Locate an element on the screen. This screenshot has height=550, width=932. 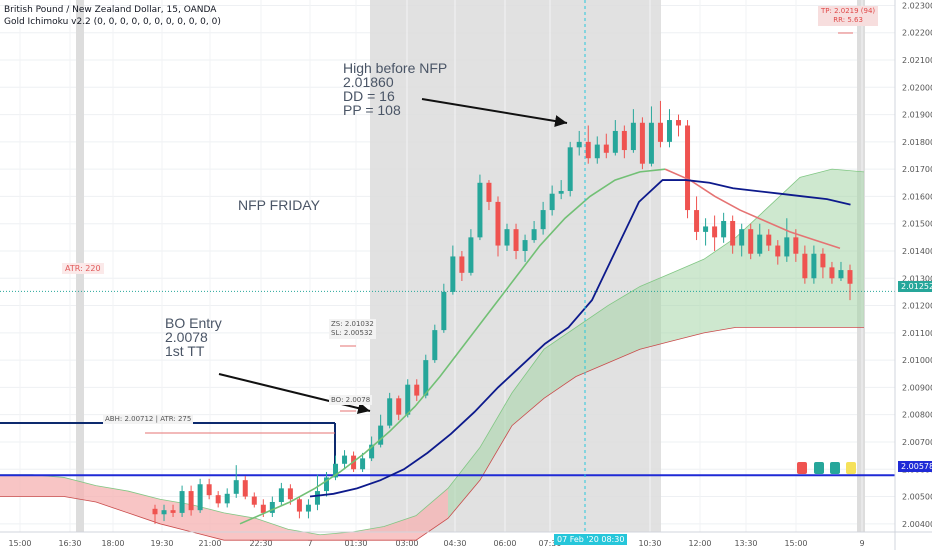
y-tick-label: 2.01600 is located at coordinates (917, 196).